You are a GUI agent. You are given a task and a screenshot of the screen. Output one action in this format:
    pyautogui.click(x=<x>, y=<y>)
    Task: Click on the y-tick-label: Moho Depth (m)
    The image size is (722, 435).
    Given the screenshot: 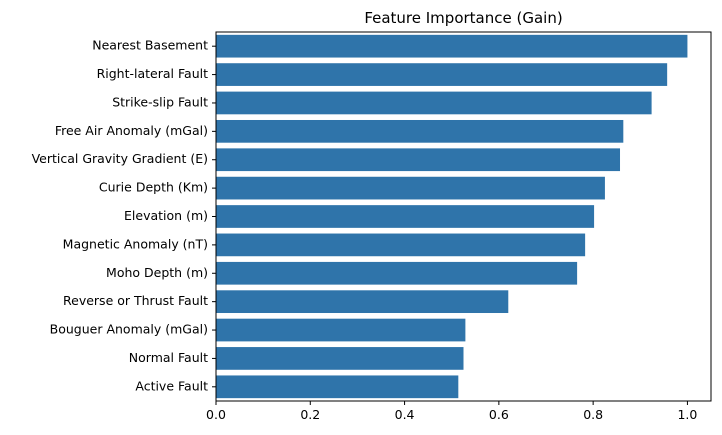 What is the action you would take?
    pyautogui.click(x=157, y=272)
    